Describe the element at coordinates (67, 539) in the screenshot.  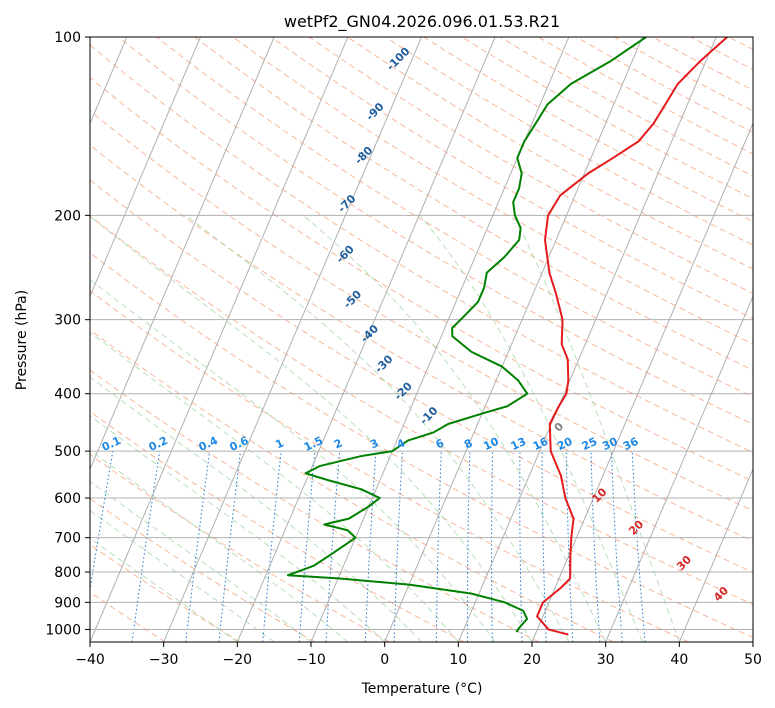
I see `y-tick-label: 700` at that location.